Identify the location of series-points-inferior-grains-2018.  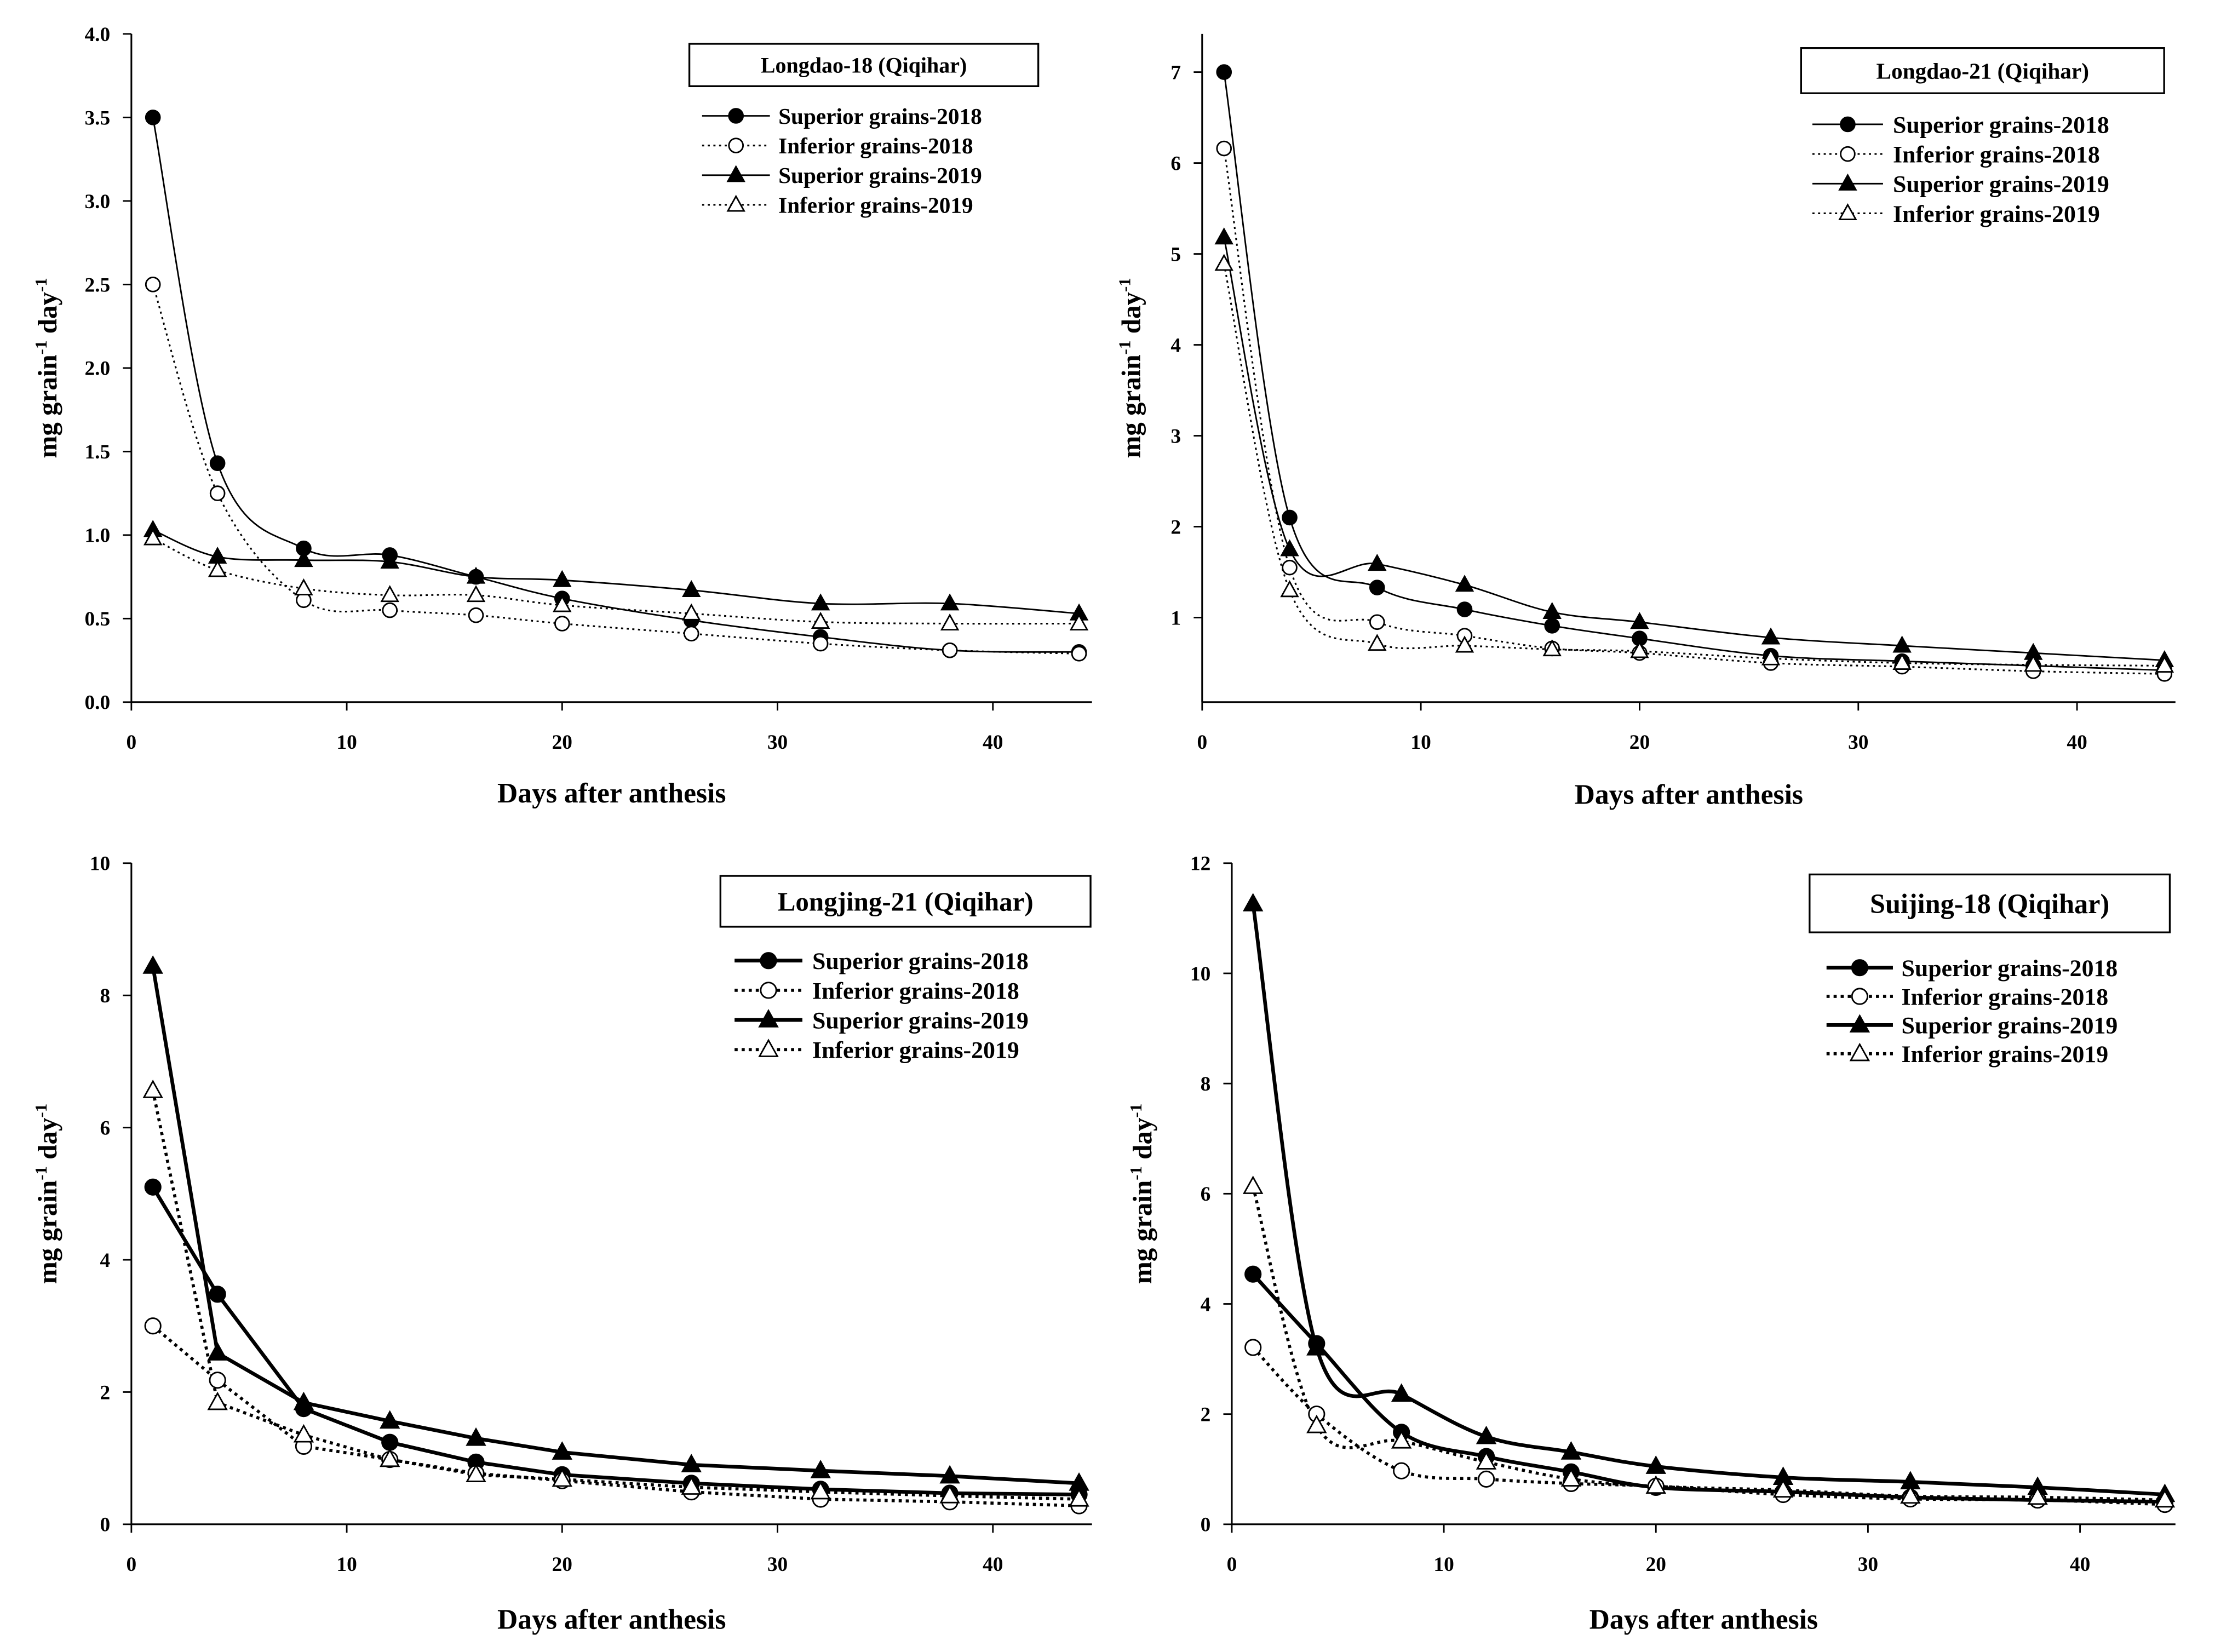
(616, 469).